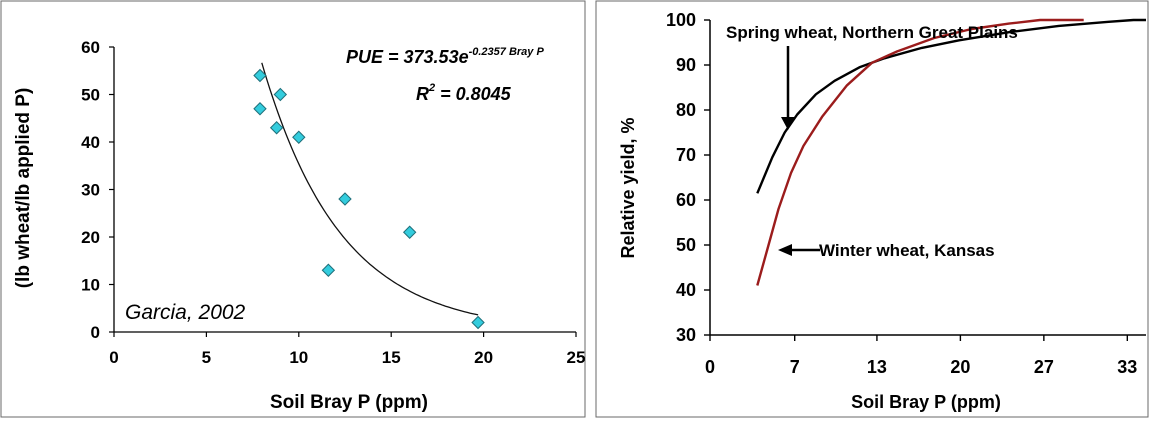 The image size is (1149, 424). Describe the element at coordinates (90, 47) in the screenshot. I see `left-y-tick-label: 60` at that location.